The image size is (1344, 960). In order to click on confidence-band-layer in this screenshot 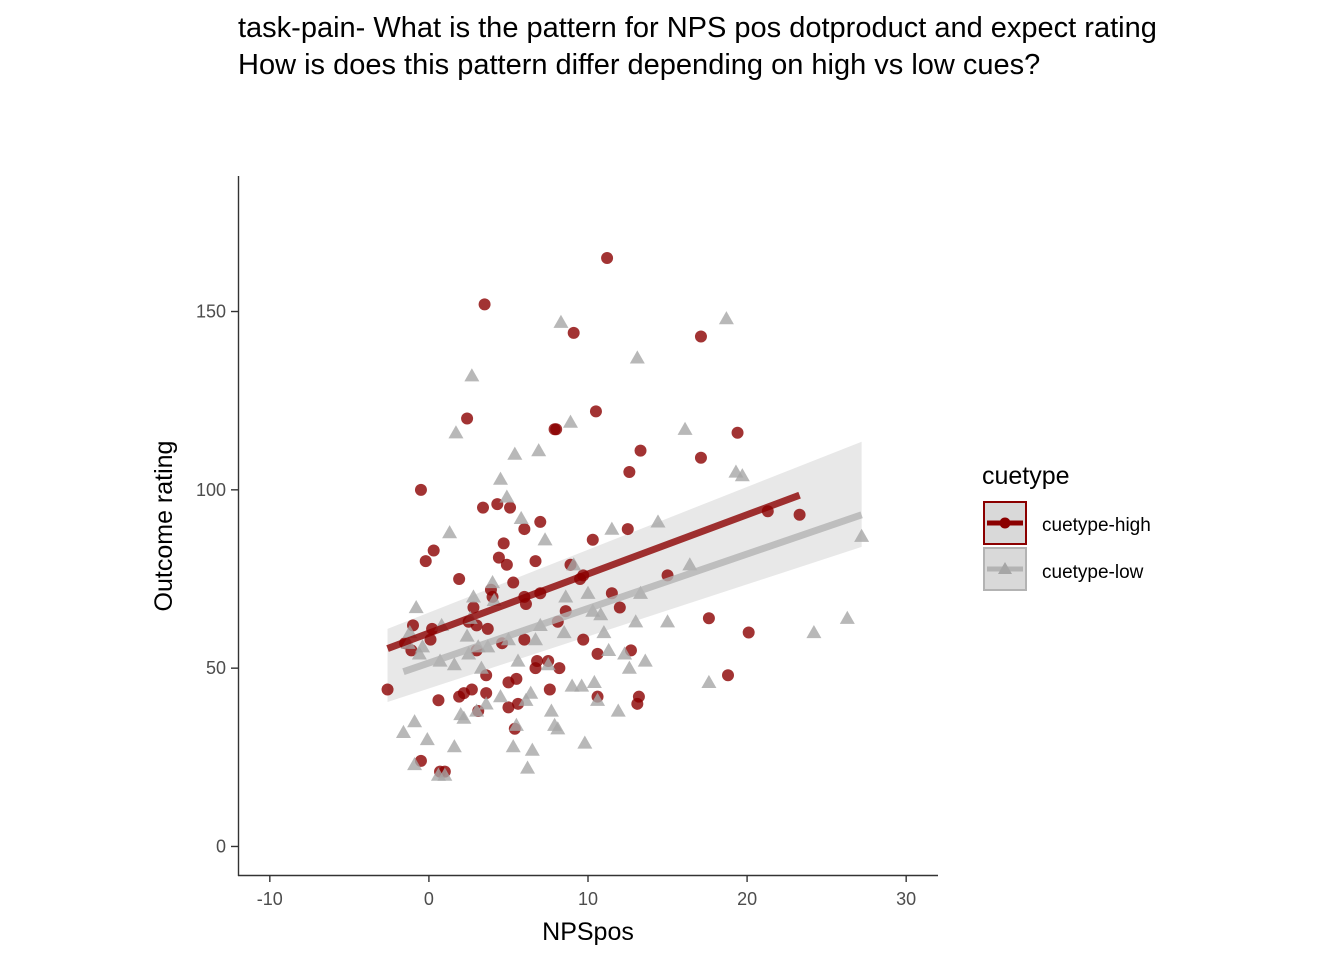, I will do `click(624, 572)`.